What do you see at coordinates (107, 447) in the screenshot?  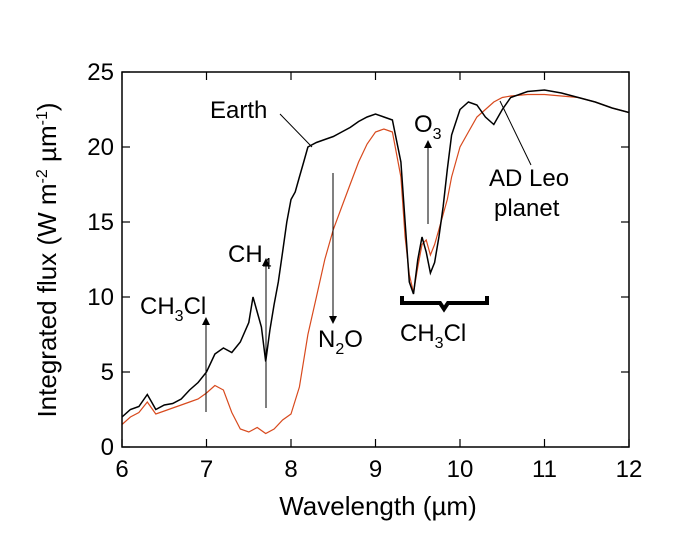 I see `y-tick-label: 0` at bounding box center [107, 447].